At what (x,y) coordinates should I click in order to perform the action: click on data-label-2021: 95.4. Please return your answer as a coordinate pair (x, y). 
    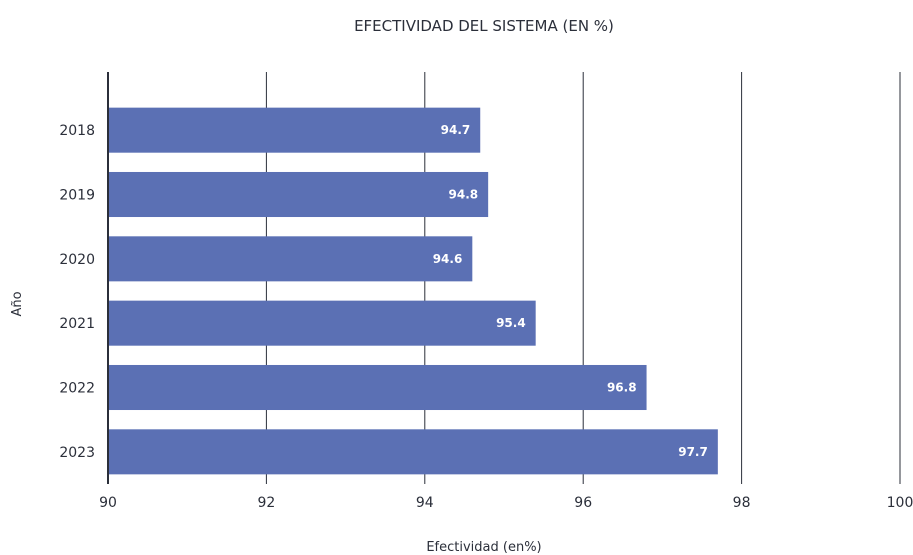
    Looking at the image, I should click on (511, 323).